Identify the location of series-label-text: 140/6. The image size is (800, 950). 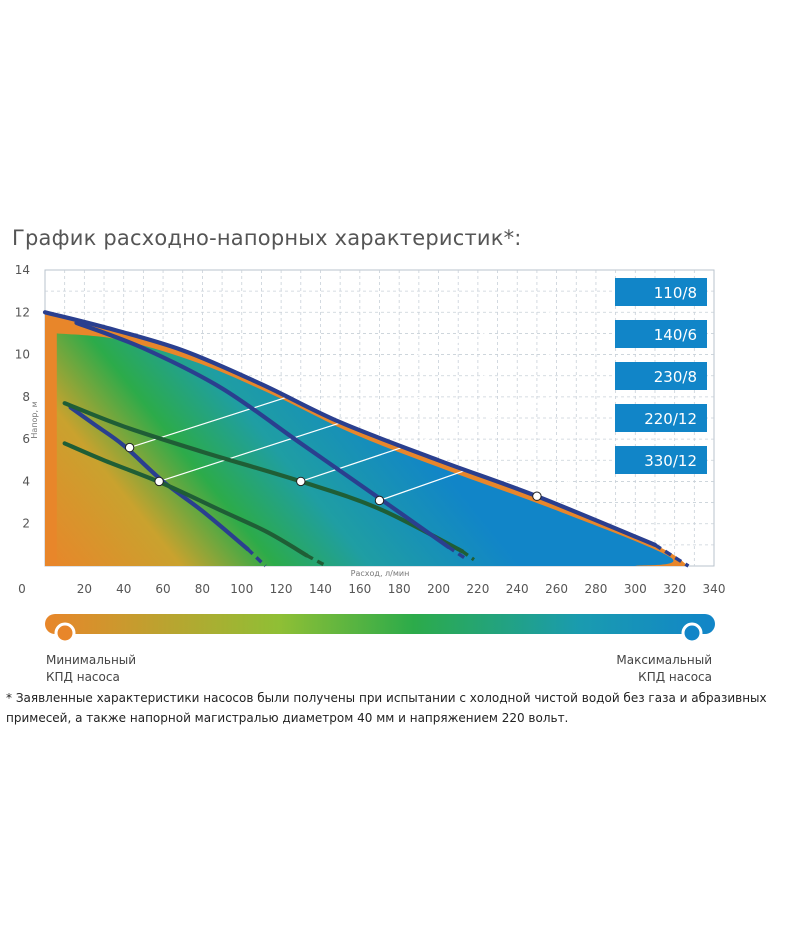
(675, 335).